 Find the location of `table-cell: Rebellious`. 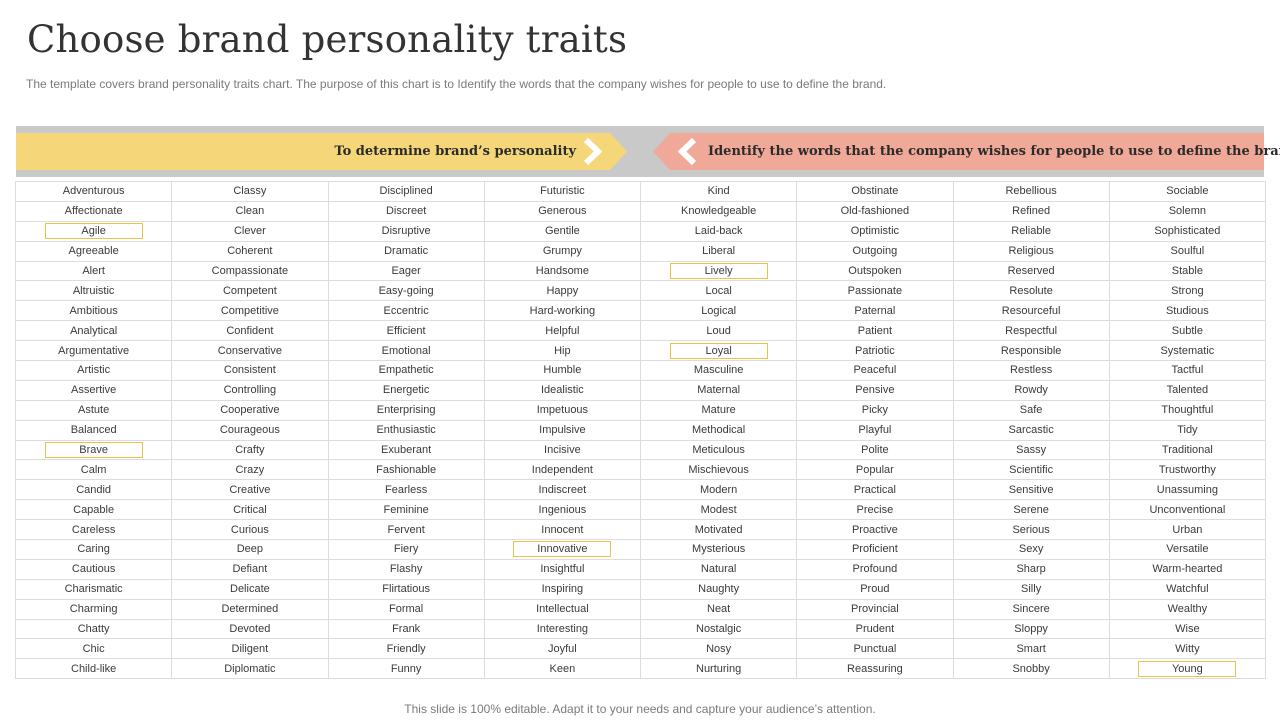

table-cell: Rebellious is located at coordinates (1031, 191).